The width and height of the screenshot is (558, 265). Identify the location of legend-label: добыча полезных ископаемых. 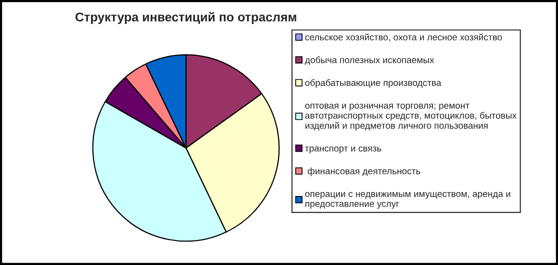
(369, 60).